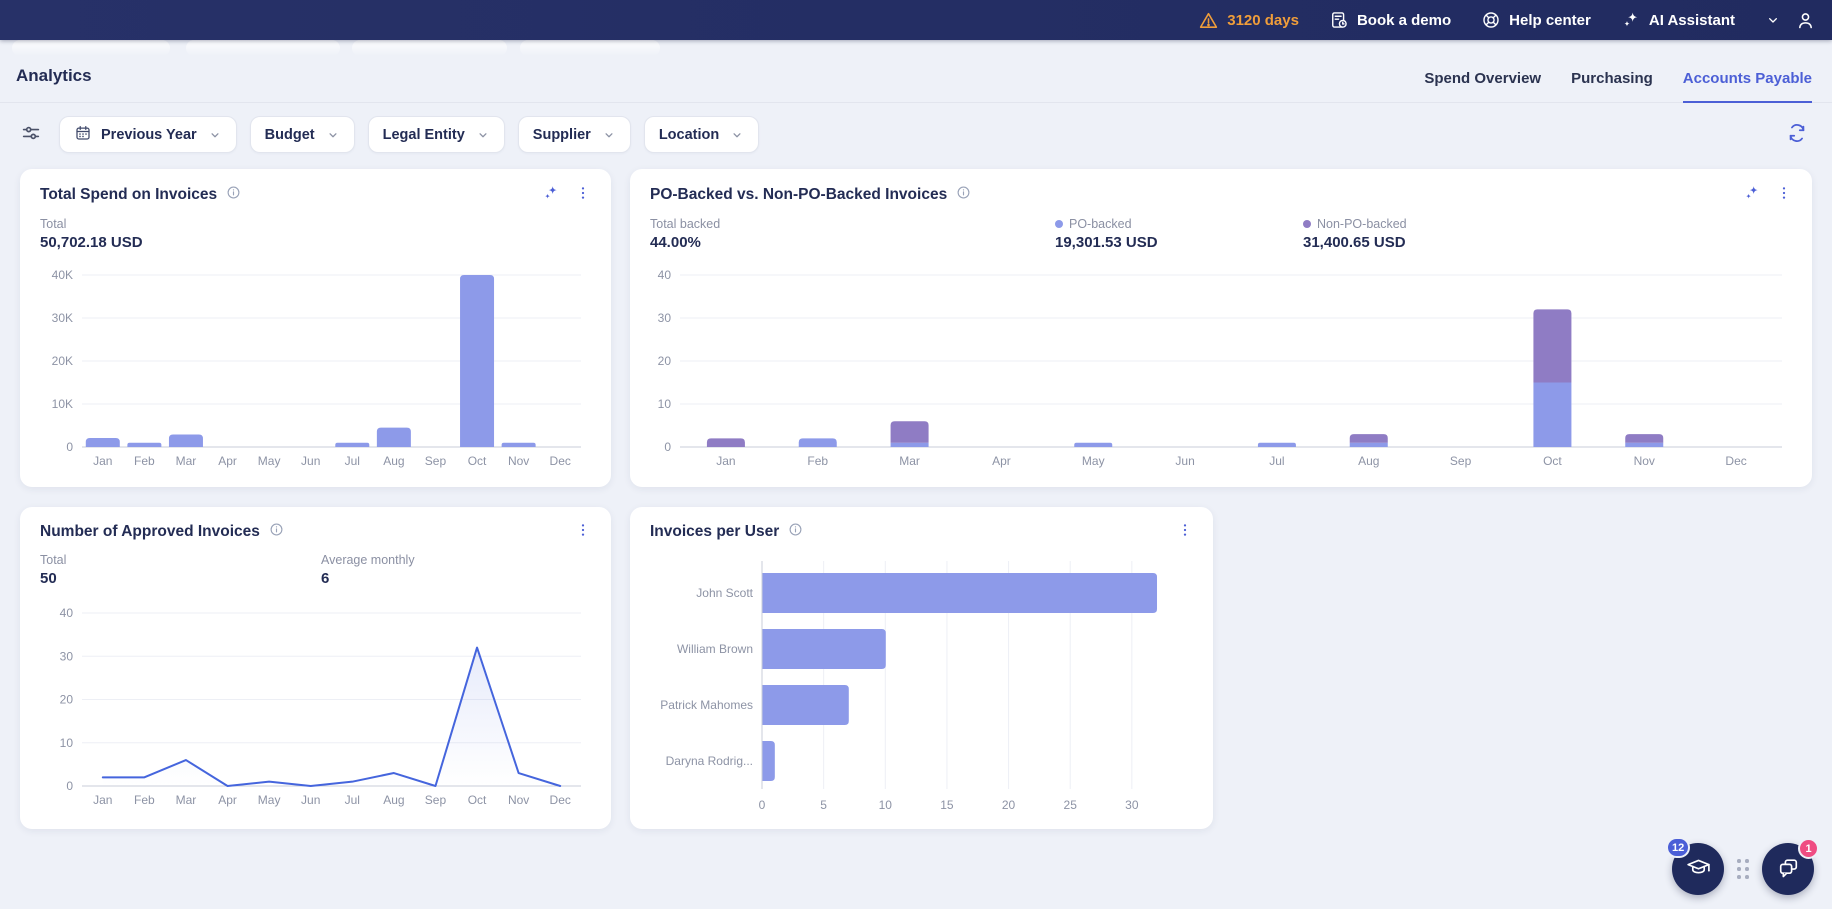 This screenshot has height=909, width=1832. Describe the element at coordinates (129, 194) in the screenshot. I see `total-spend-title: Total Spend on Invoices` at that location.